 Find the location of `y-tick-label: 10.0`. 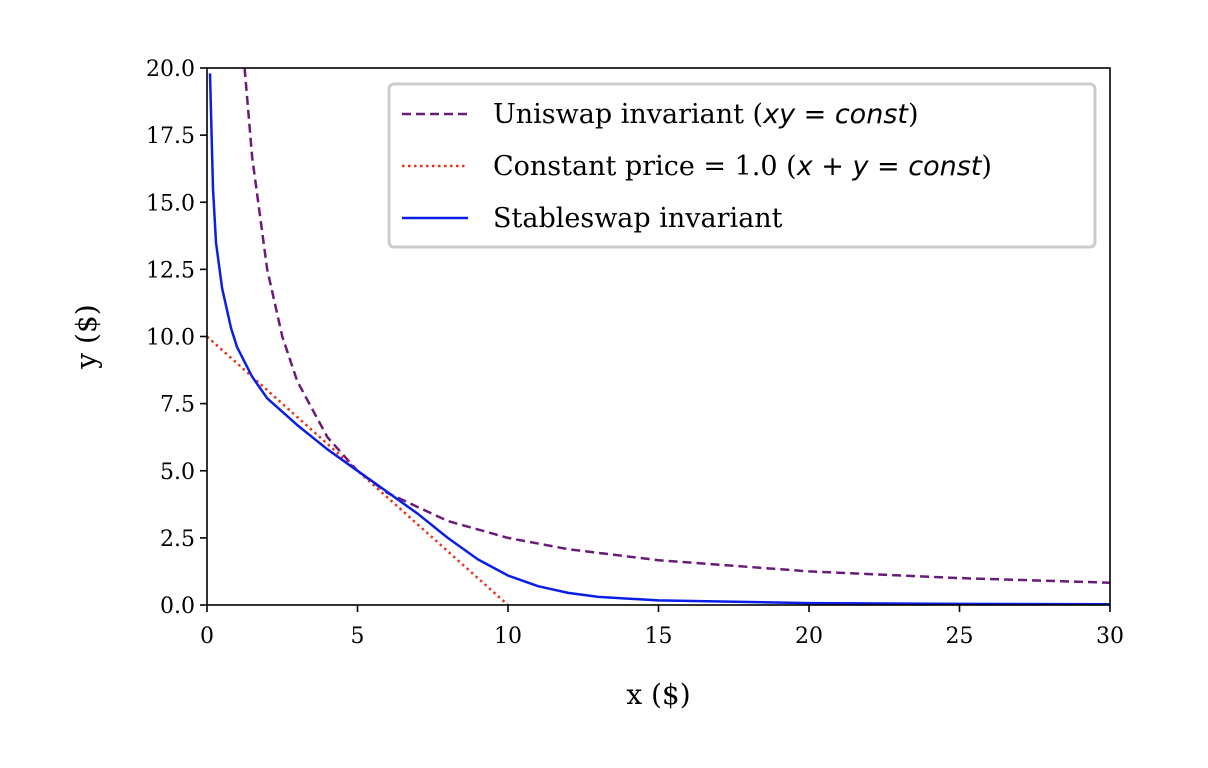

y-tick-label: 10.0 is located at coordinates (170, 338).